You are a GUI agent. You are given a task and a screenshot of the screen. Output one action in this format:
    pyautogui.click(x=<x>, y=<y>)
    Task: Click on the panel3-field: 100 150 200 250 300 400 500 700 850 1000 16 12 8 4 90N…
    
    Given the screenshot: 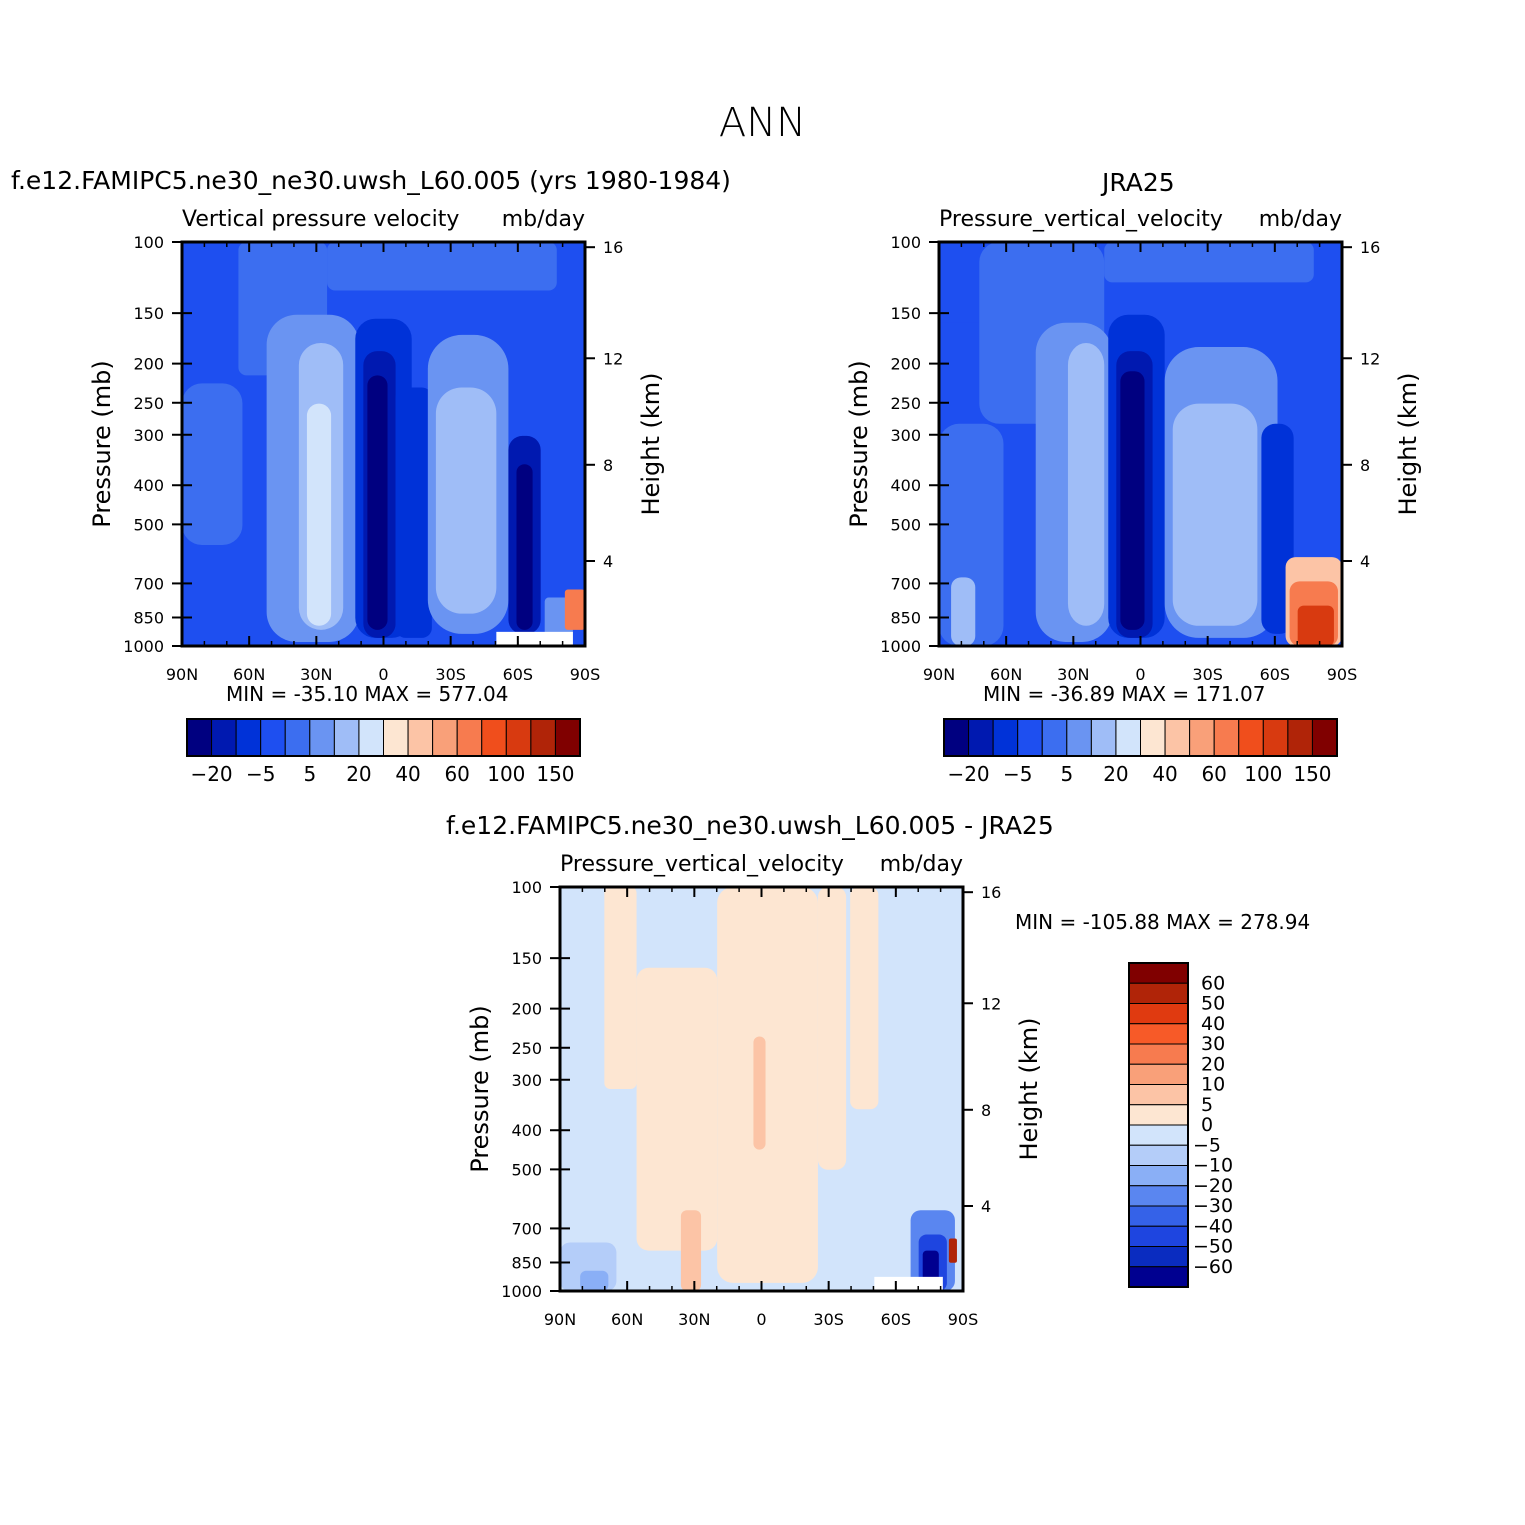 What is the action you would take?
    pyautogui.click(x=754, y=1090)
    